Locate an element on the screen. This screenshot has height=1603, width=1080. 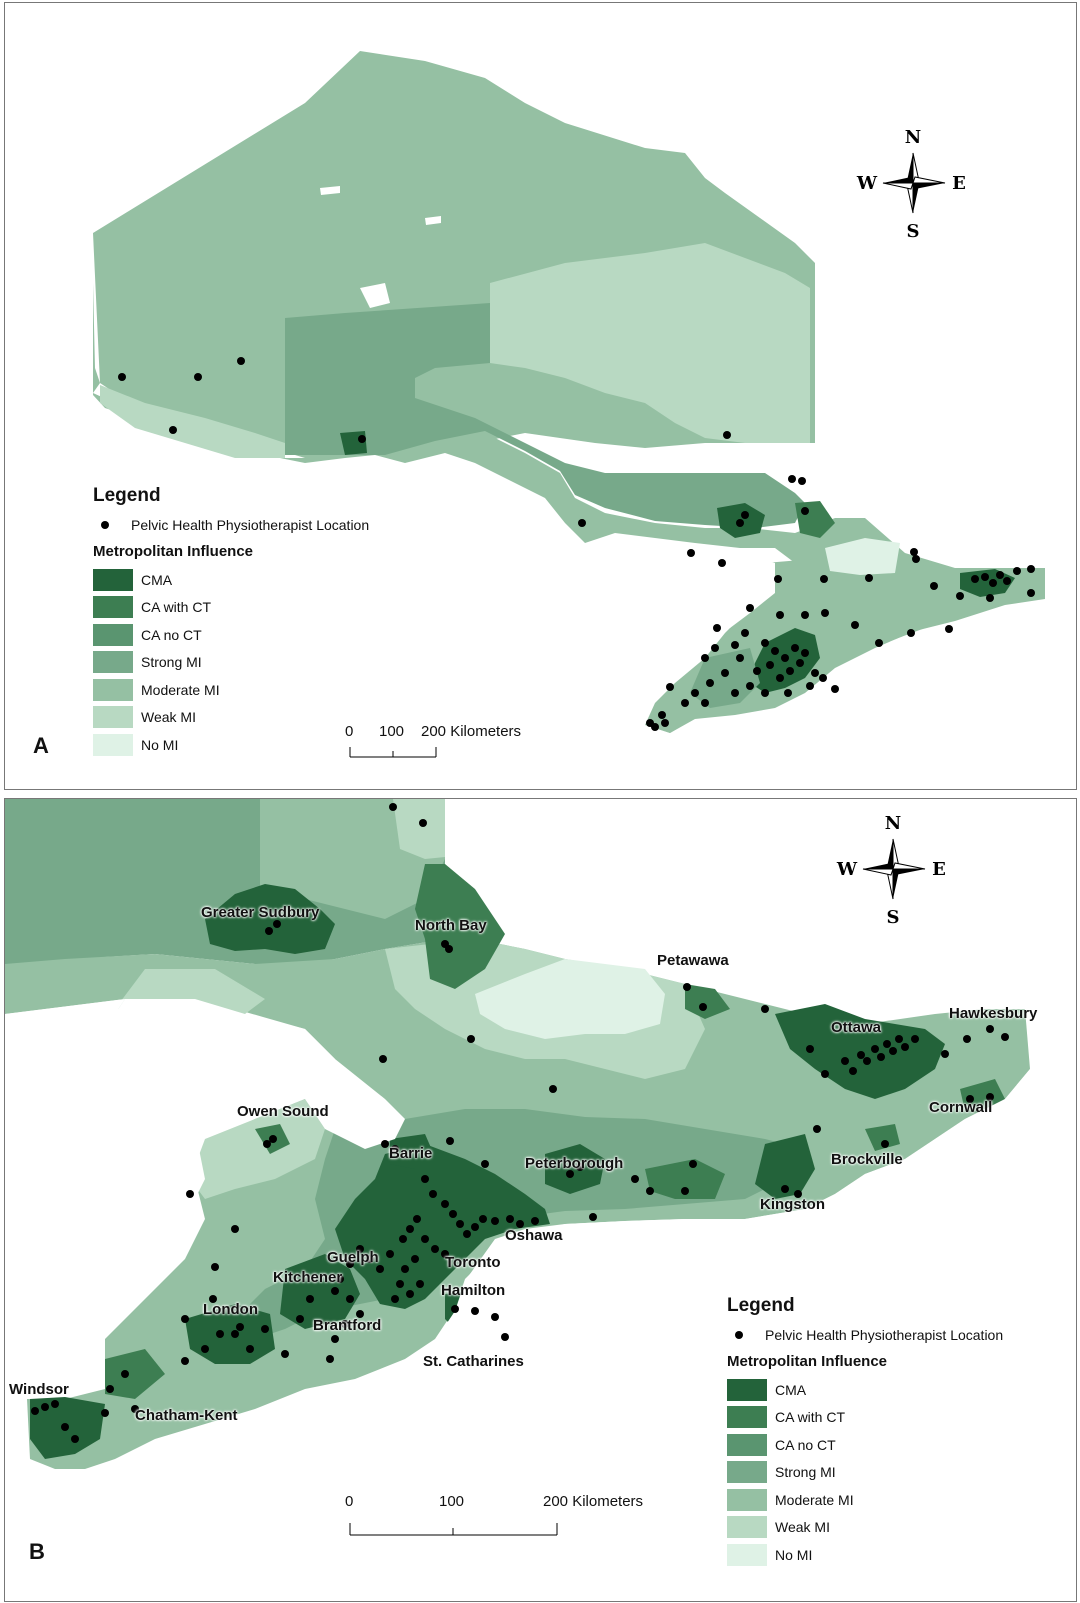
city-label-cornwall: Cornwall is located at coordinates (961, 1107).